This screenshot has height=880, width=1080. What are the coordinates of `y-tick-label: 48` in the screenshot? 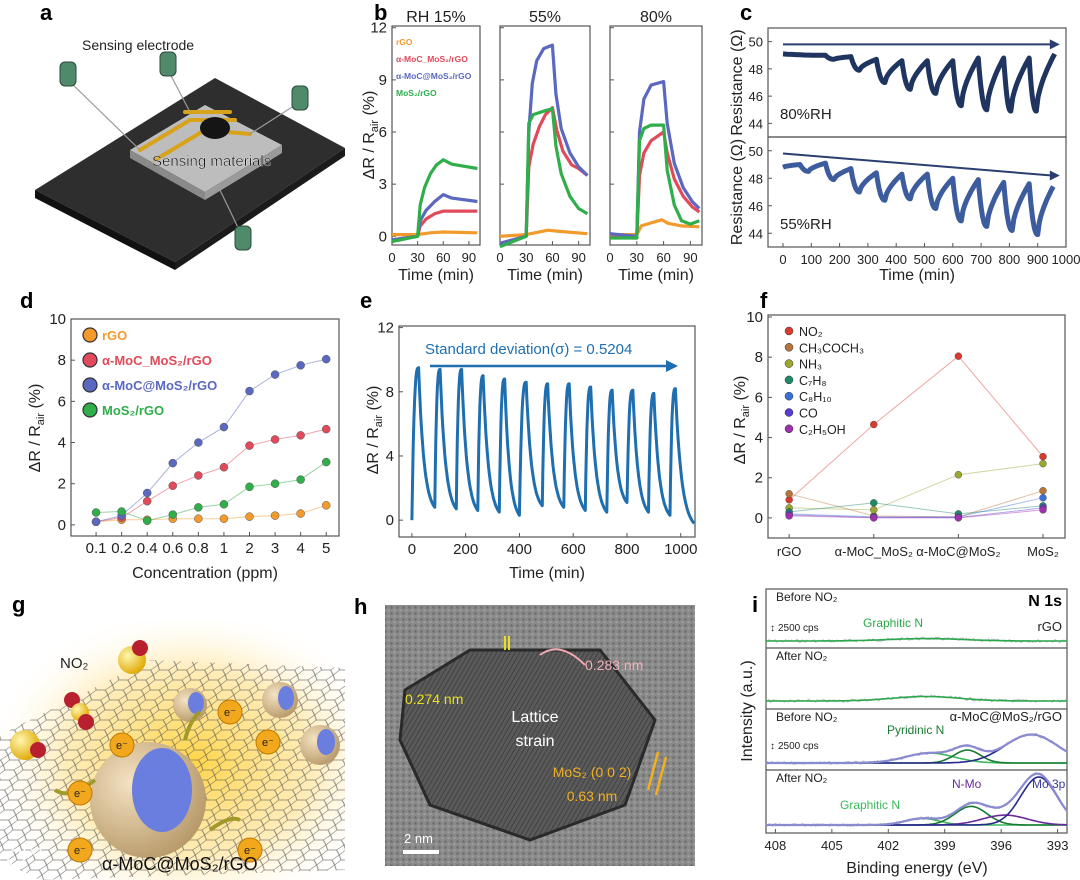 It's located at (756, 178).